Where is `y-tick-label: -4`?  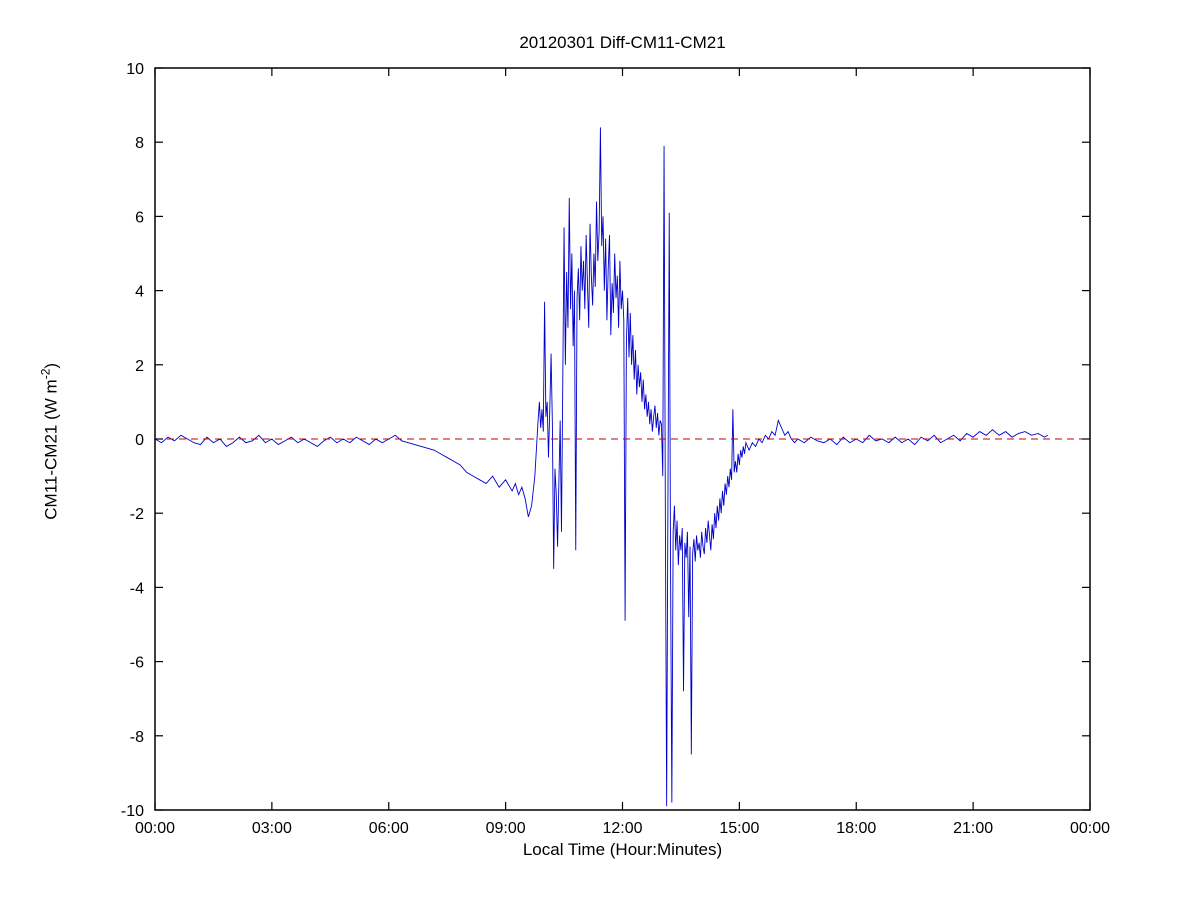
y-tick-label: -4 is located at coordinates (137, 588).